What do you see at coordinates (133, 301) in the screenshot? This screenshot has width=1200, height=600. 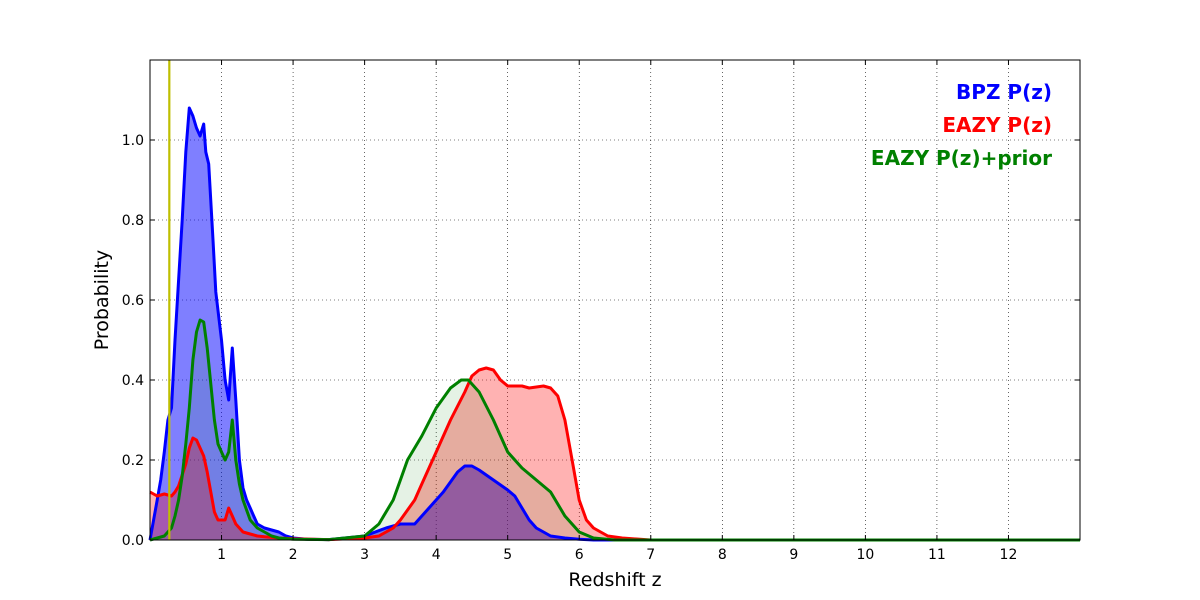 I see `y-tick-label: 0.6` at bounding box center [133, 301].